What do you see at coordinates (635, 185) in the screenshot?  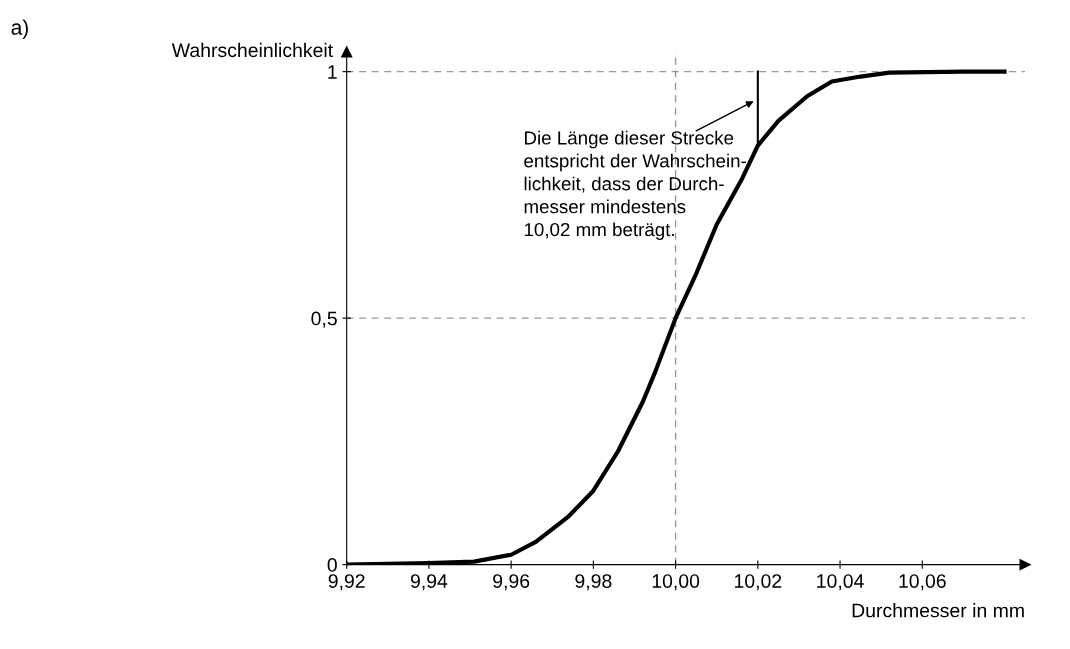 I see `annotation: Die Länge dieser Strecke entspricht der Wahrschein- lichkeit, dass der Durch- messer mindestens 10,02 mm beträgt.` at bounding box center [635, 185].